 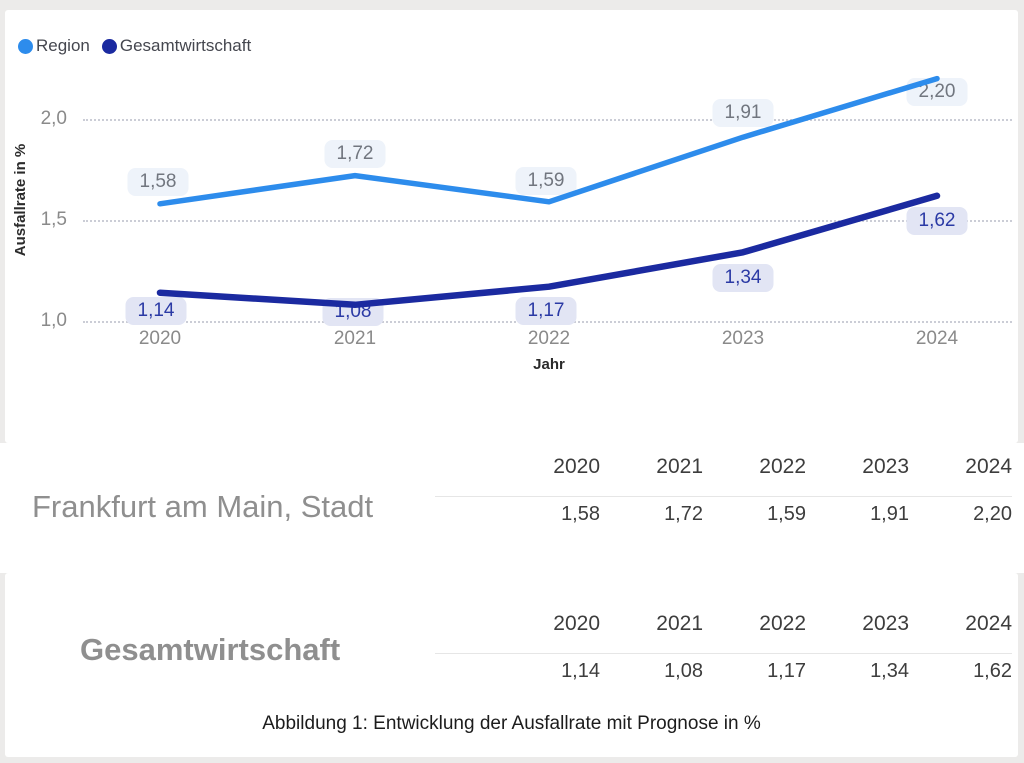 I want to click on gesamtwirtschaft-table-title: Gesamtwirtschaft, so click(x=210, y=649).